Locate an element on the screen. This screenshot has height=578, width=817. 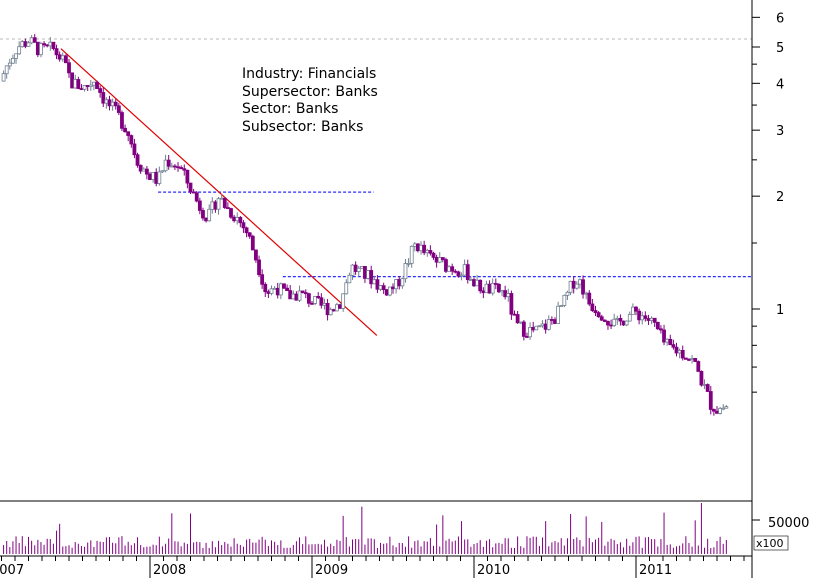
volume-tick-label: 50000 is located at coordinates (788, 523).